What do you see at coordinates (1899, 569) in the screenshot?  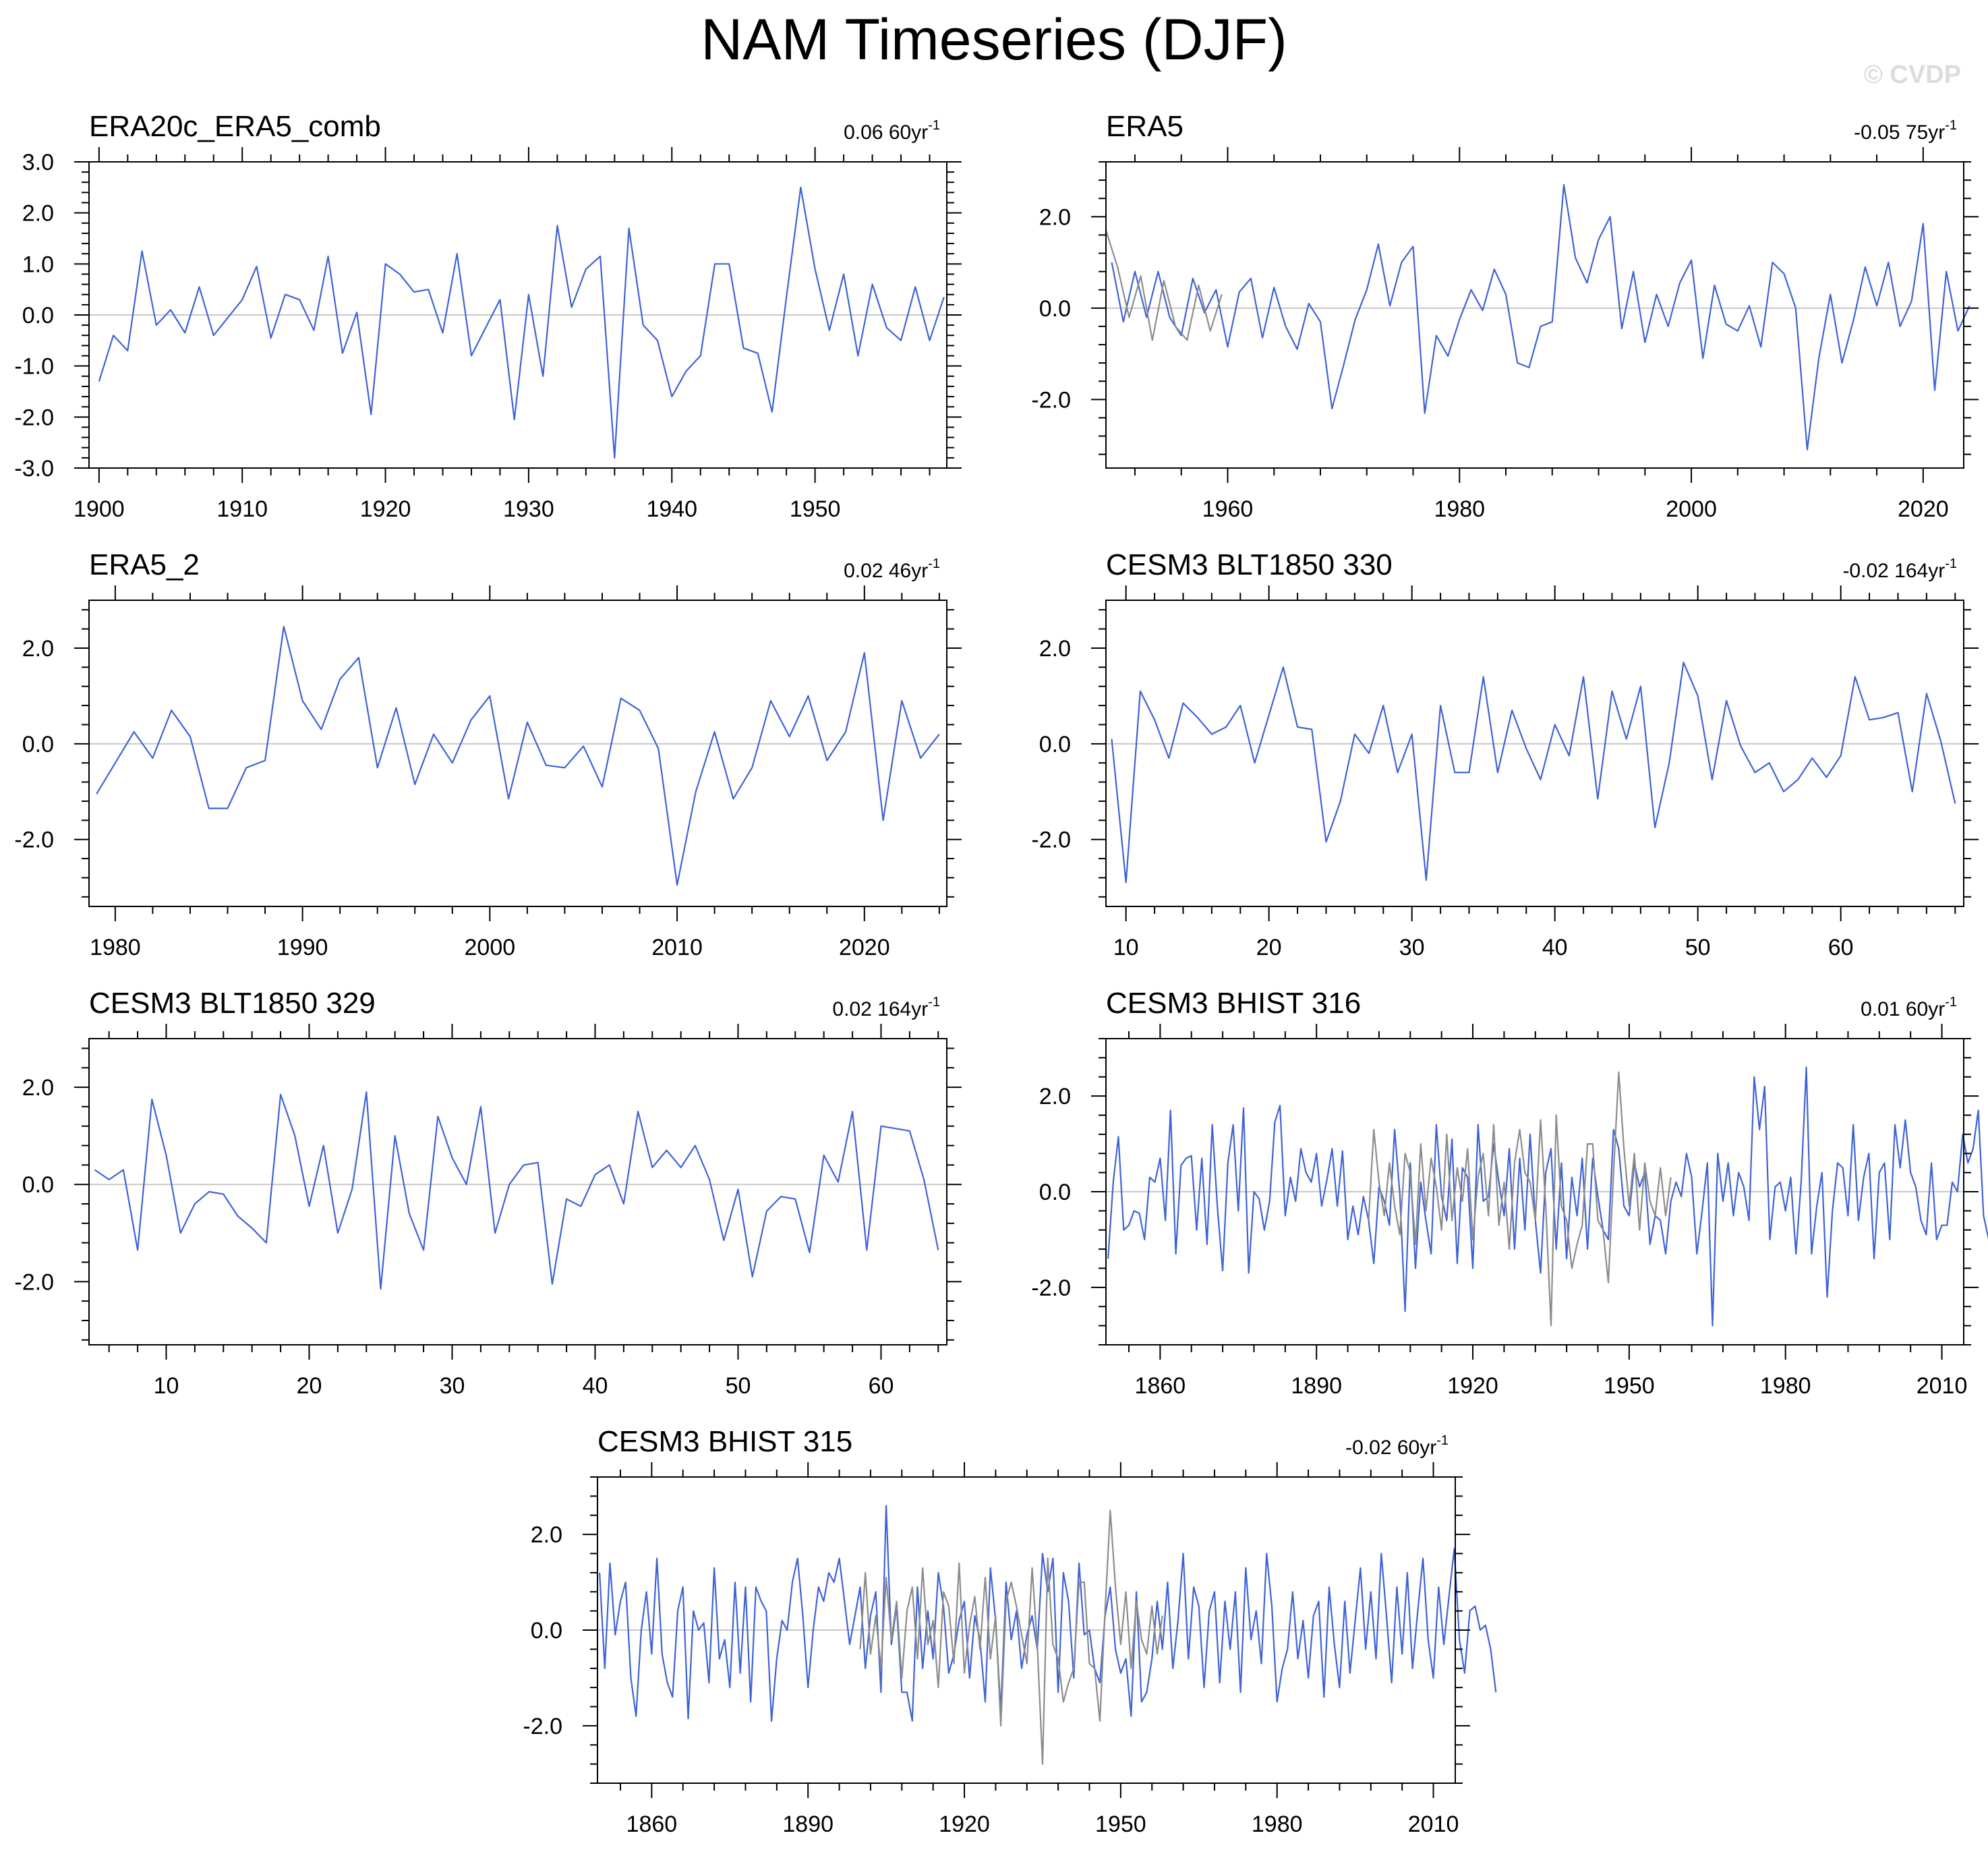 I see `trend-label: -0.02 164yr-1` at bounding box center [1899, 569].